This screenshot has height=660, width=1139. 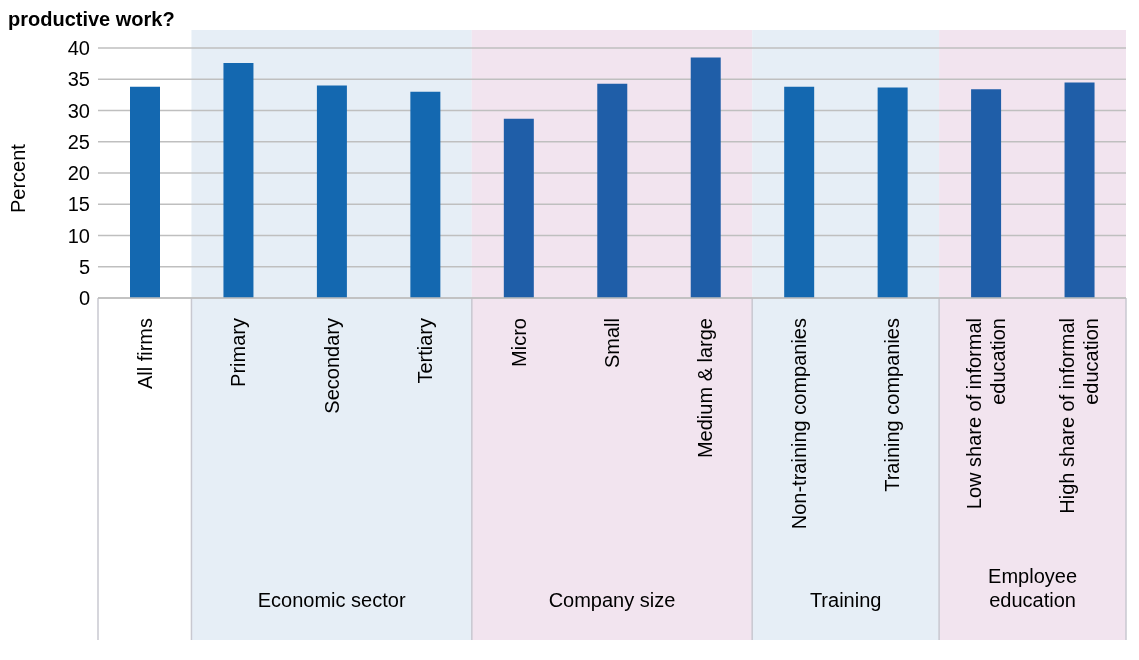 What do you see at coordinates (612, 343) in the screenshot?
I see `x-tick-label: Small` at bounding box center [612, 343].